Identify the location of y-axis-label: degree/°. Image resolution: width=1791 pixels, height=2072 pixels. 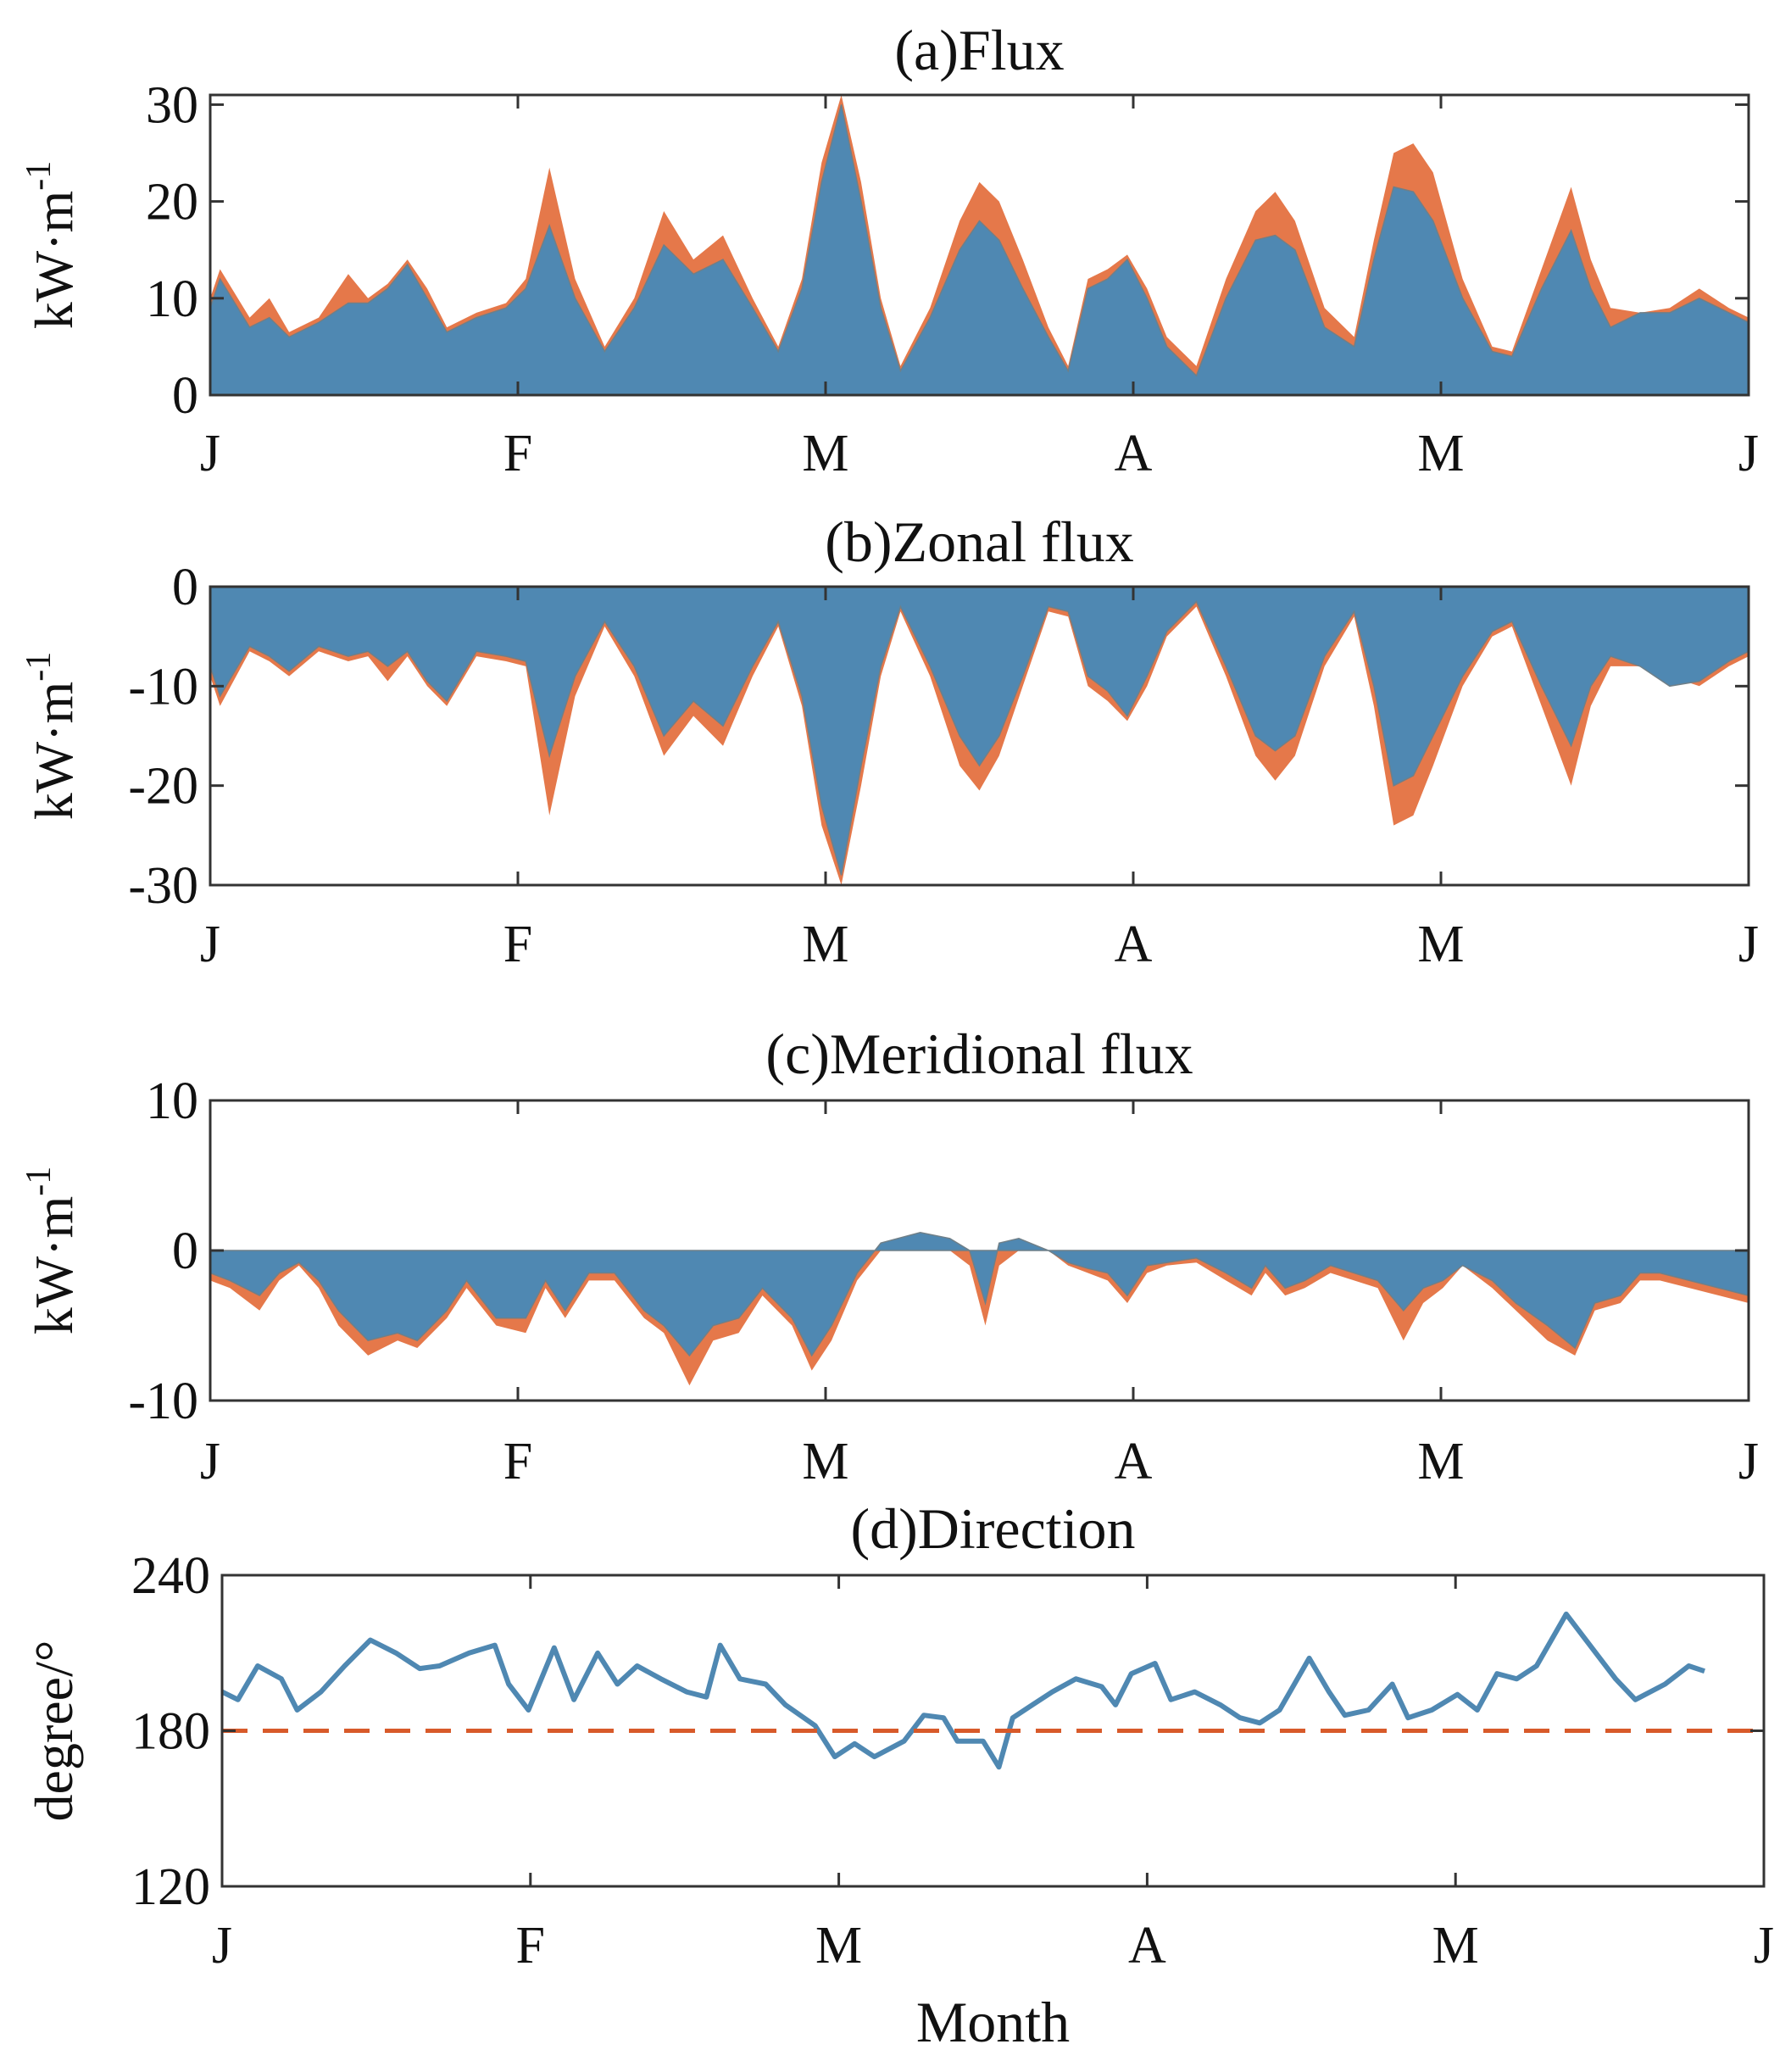
(54, 1731).